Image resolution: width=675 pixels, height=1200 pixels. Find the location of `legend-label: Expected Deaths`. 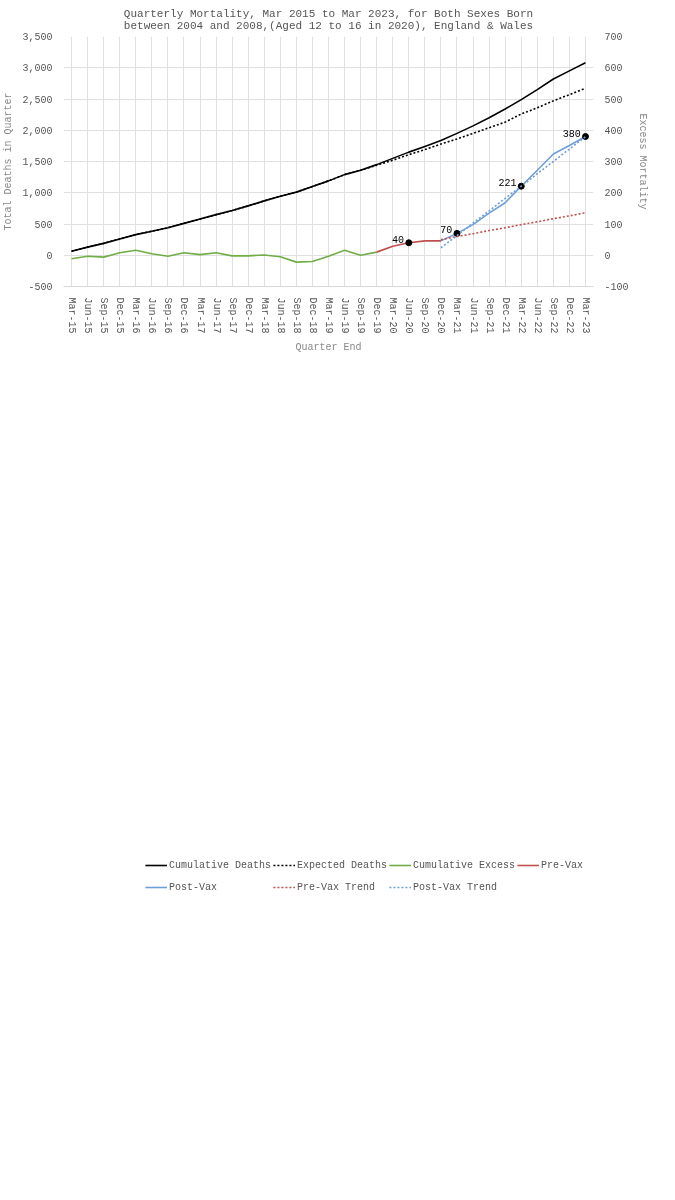

legend-label: Expected Deaths is located at coordinates (341, 865).